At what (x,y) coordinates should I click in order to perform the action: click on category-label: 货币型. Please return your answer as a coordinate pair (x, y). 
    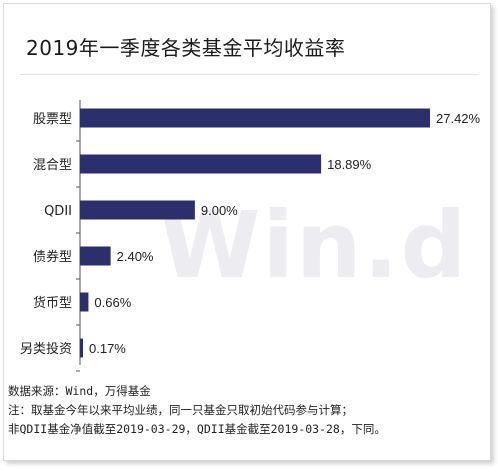
    Looking at the image, I should click on (52, 303).